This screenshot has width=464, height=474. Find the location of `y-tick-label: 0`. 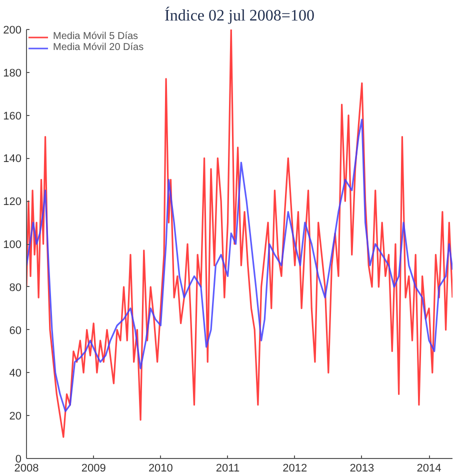

y-tick-label: 0 is located at coordinates (18, 460).